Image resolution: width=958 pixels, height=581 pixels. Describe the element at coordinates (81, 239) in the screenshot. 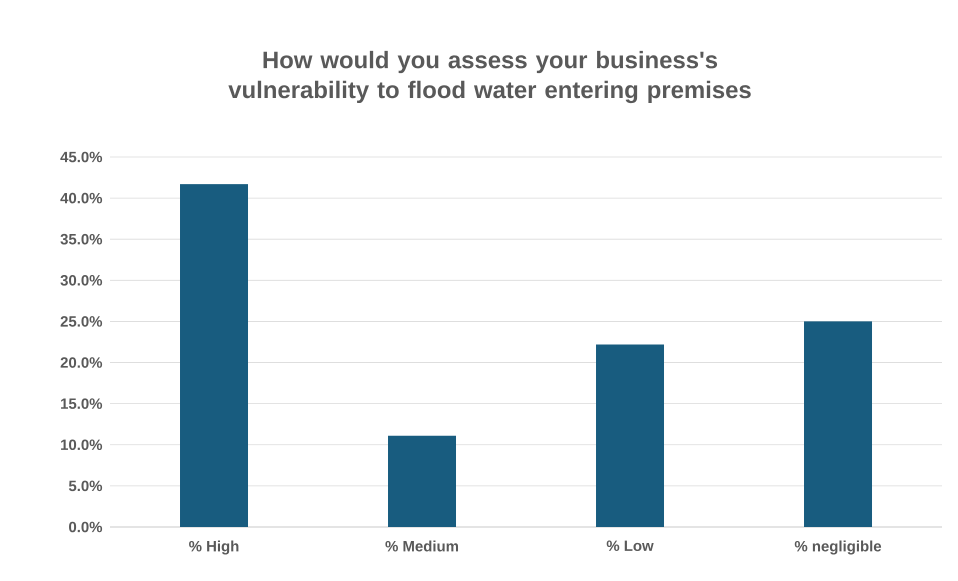

I see `y-tick-label: 35.0%` at that location.